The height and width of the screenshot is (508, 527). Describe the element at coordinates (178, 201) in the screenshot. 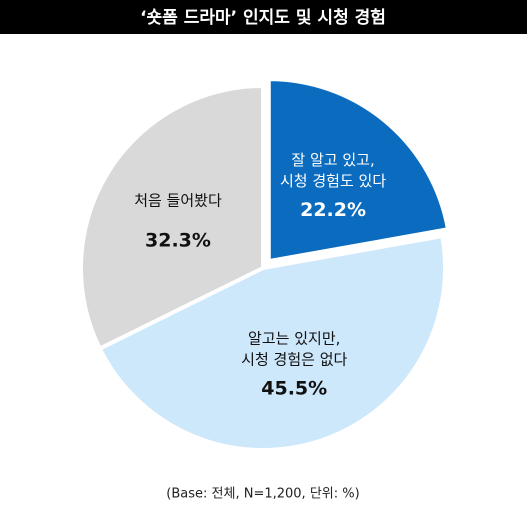

I see `slice-label: 처음 들어봤다` at that location.